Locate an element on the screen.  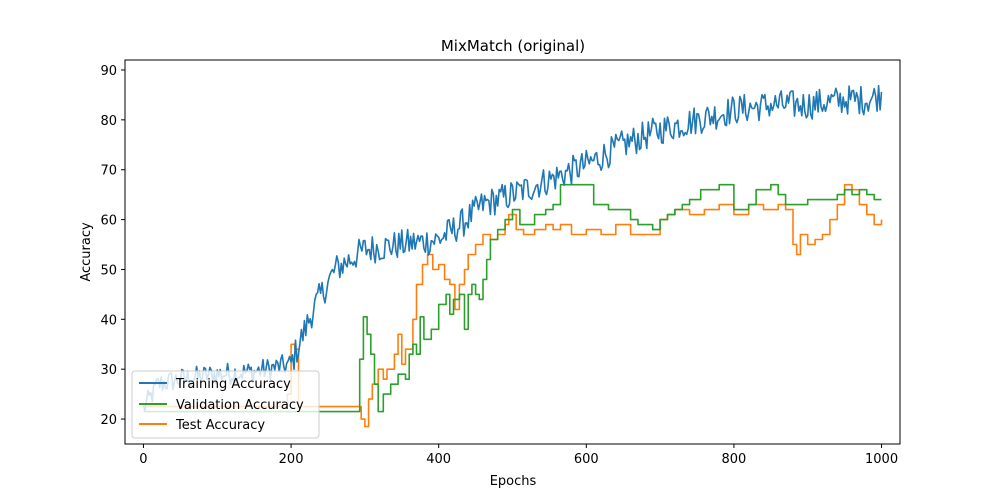
y-axis-label: Accuracy is located at coordinates (86, 252).